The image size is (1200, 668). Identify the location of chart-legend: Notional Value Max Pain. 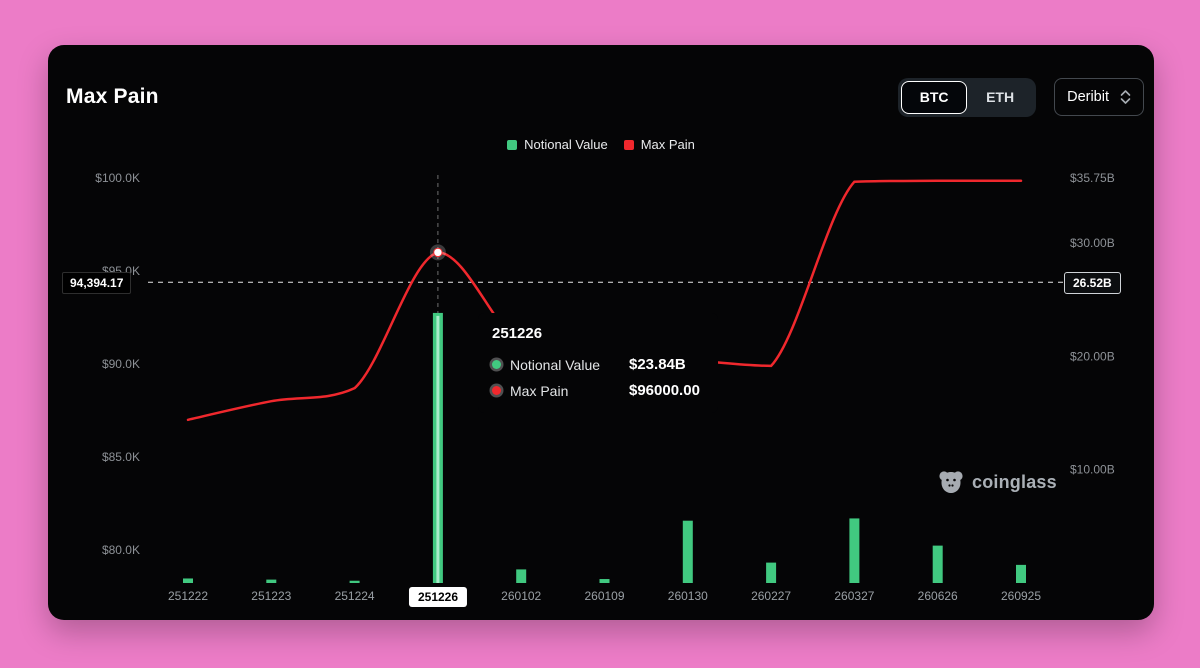
(601, 144).